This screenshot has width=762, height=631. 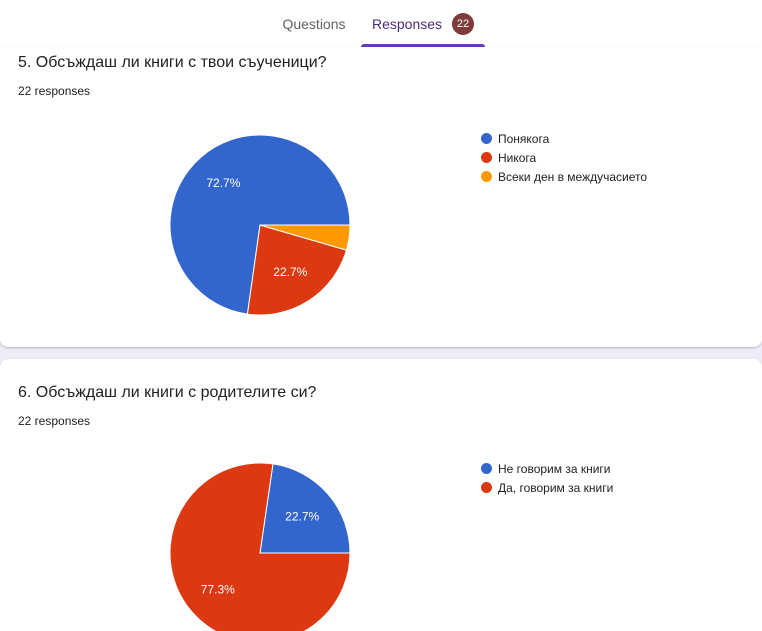 I want to click on tab-responses-label: Responses, so click(x=407, y=23).